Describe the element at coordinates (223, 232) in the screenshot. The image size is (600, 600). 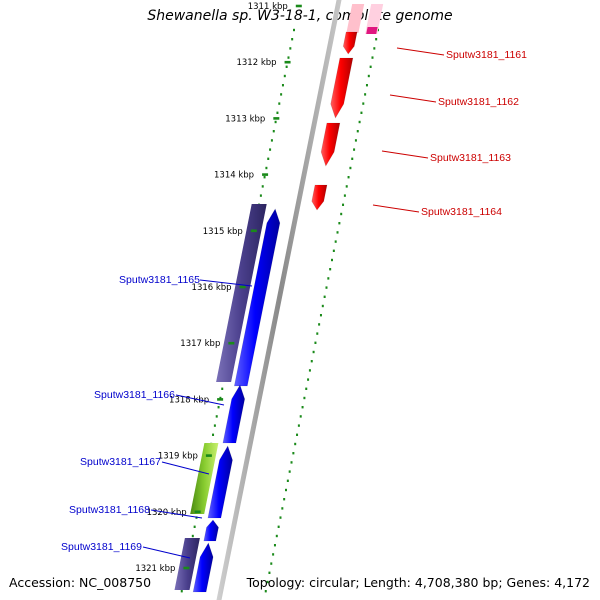
I see `ruler-tick-label: 1315 kbp` at that location.